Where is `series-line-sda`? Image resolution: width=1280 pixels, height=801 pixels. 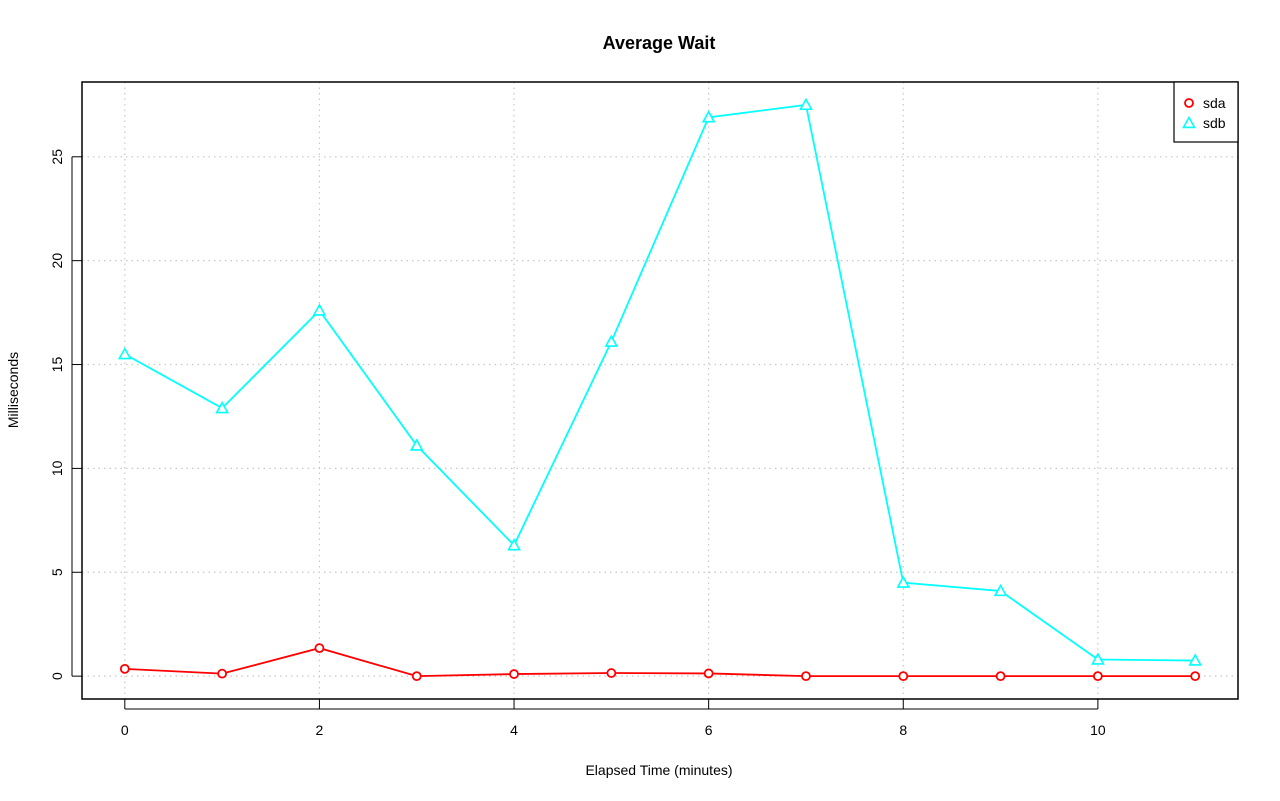 series-line-sda is located at coordinates (660, 662).